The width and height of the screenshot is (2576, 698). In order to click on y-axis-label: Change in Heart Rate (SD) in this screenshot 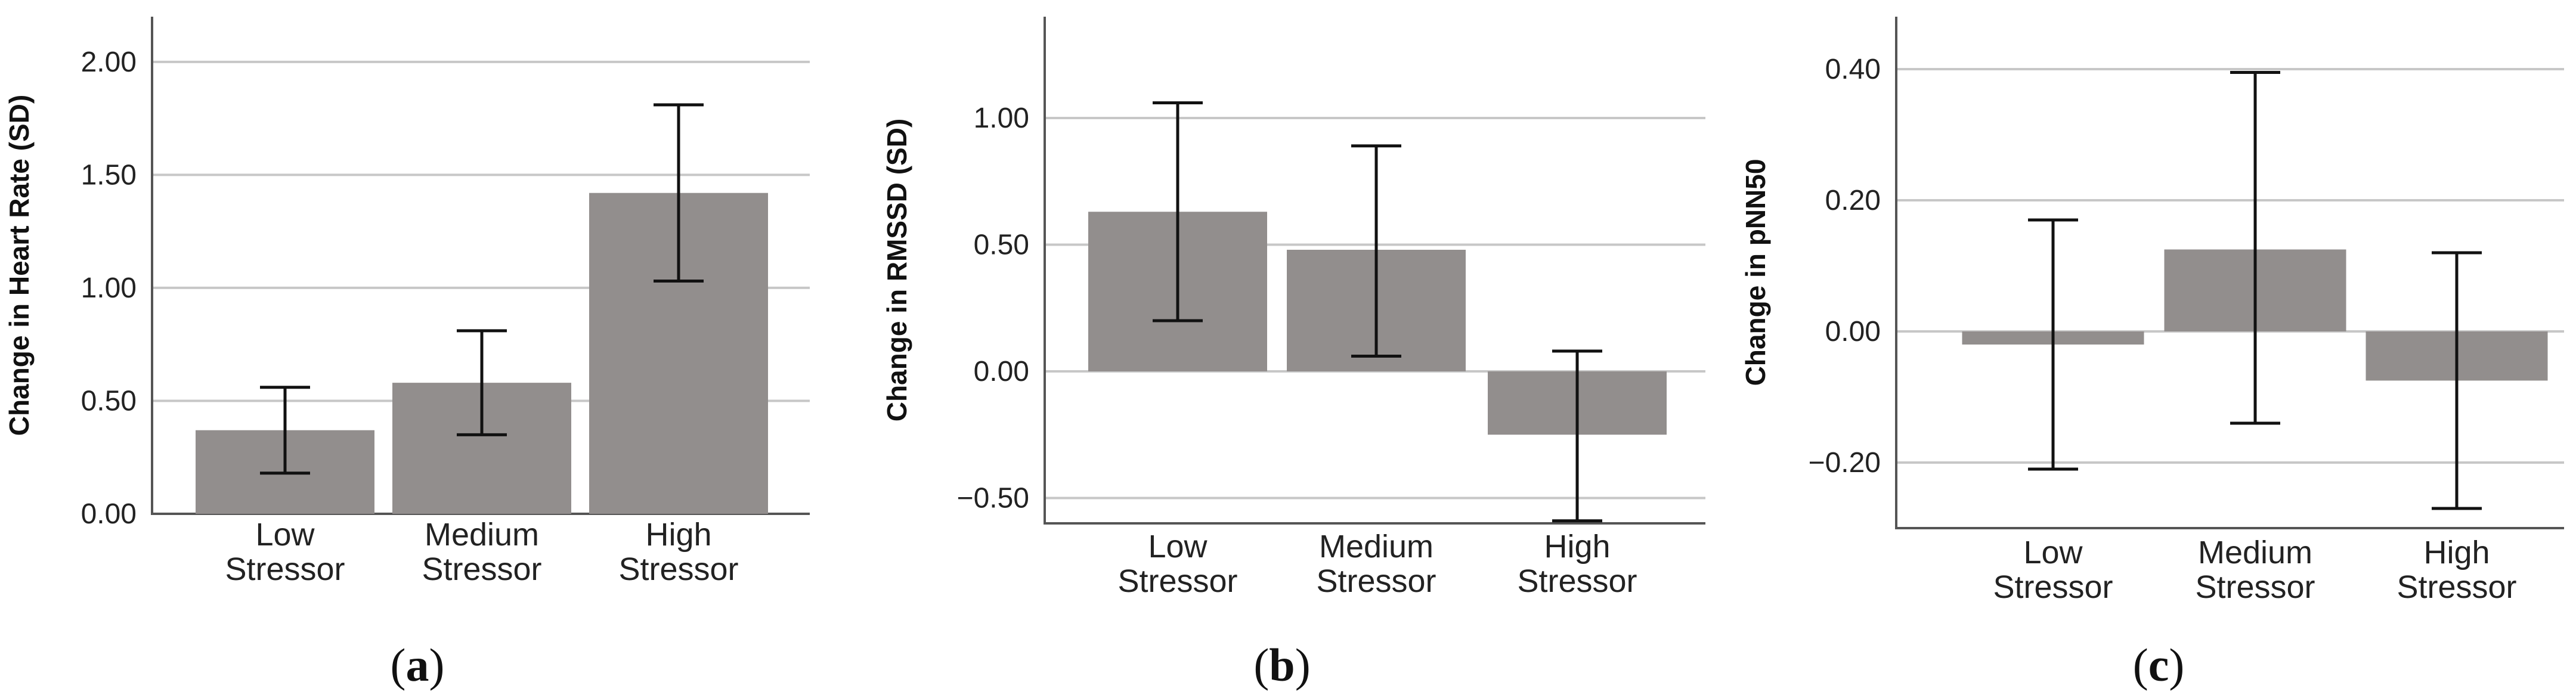, I will do `click(19, 265)`.